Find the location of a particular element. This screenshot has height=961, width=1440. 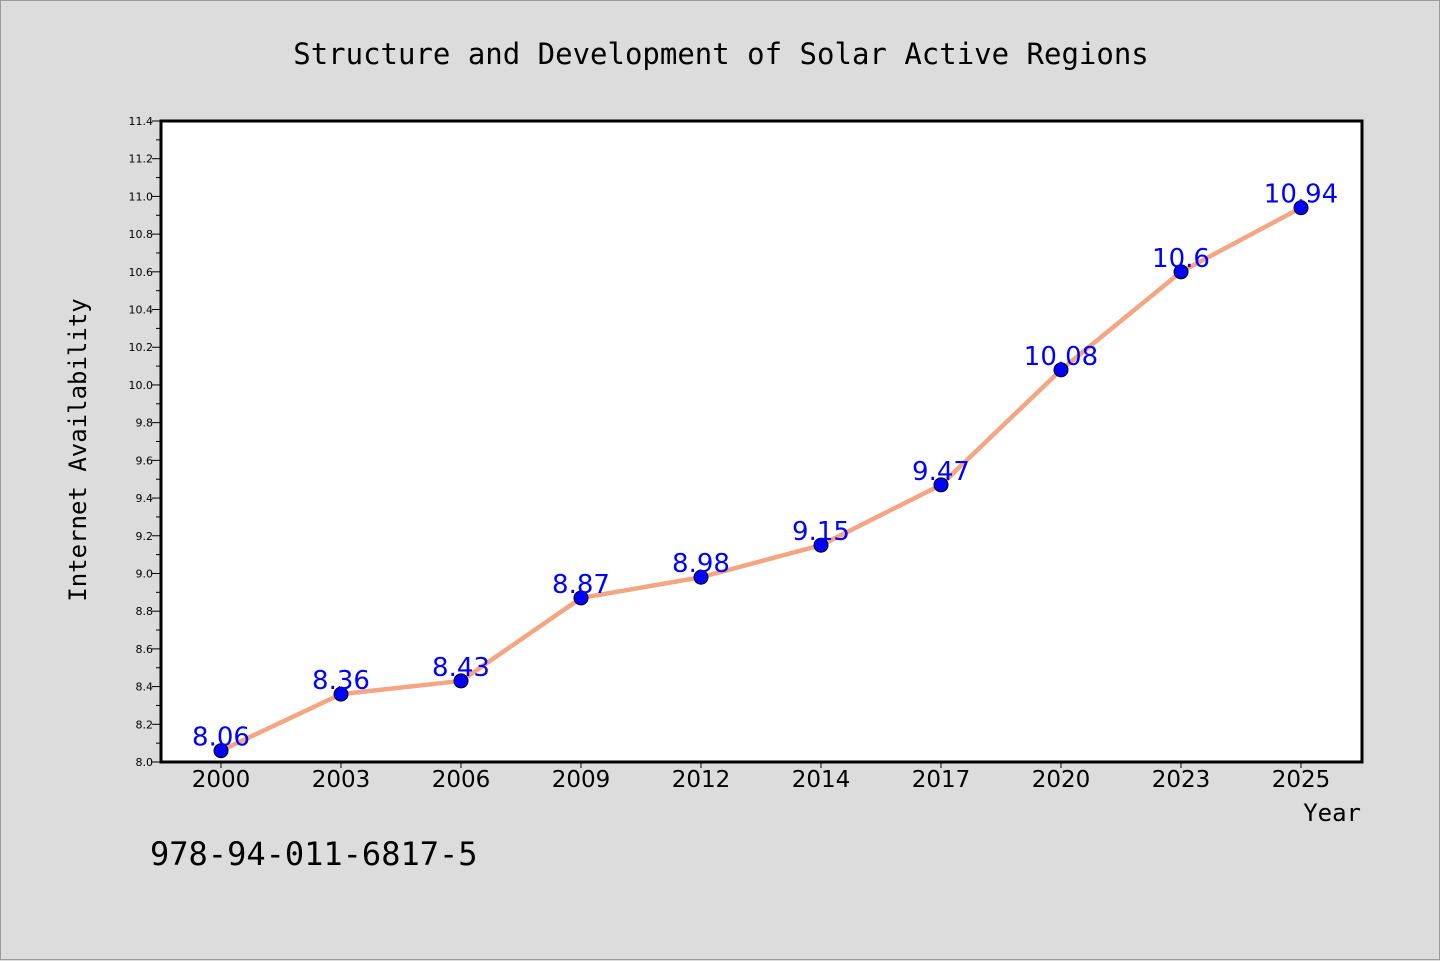

y-tick-label: 9.4 is located at coordinates (145, 498).